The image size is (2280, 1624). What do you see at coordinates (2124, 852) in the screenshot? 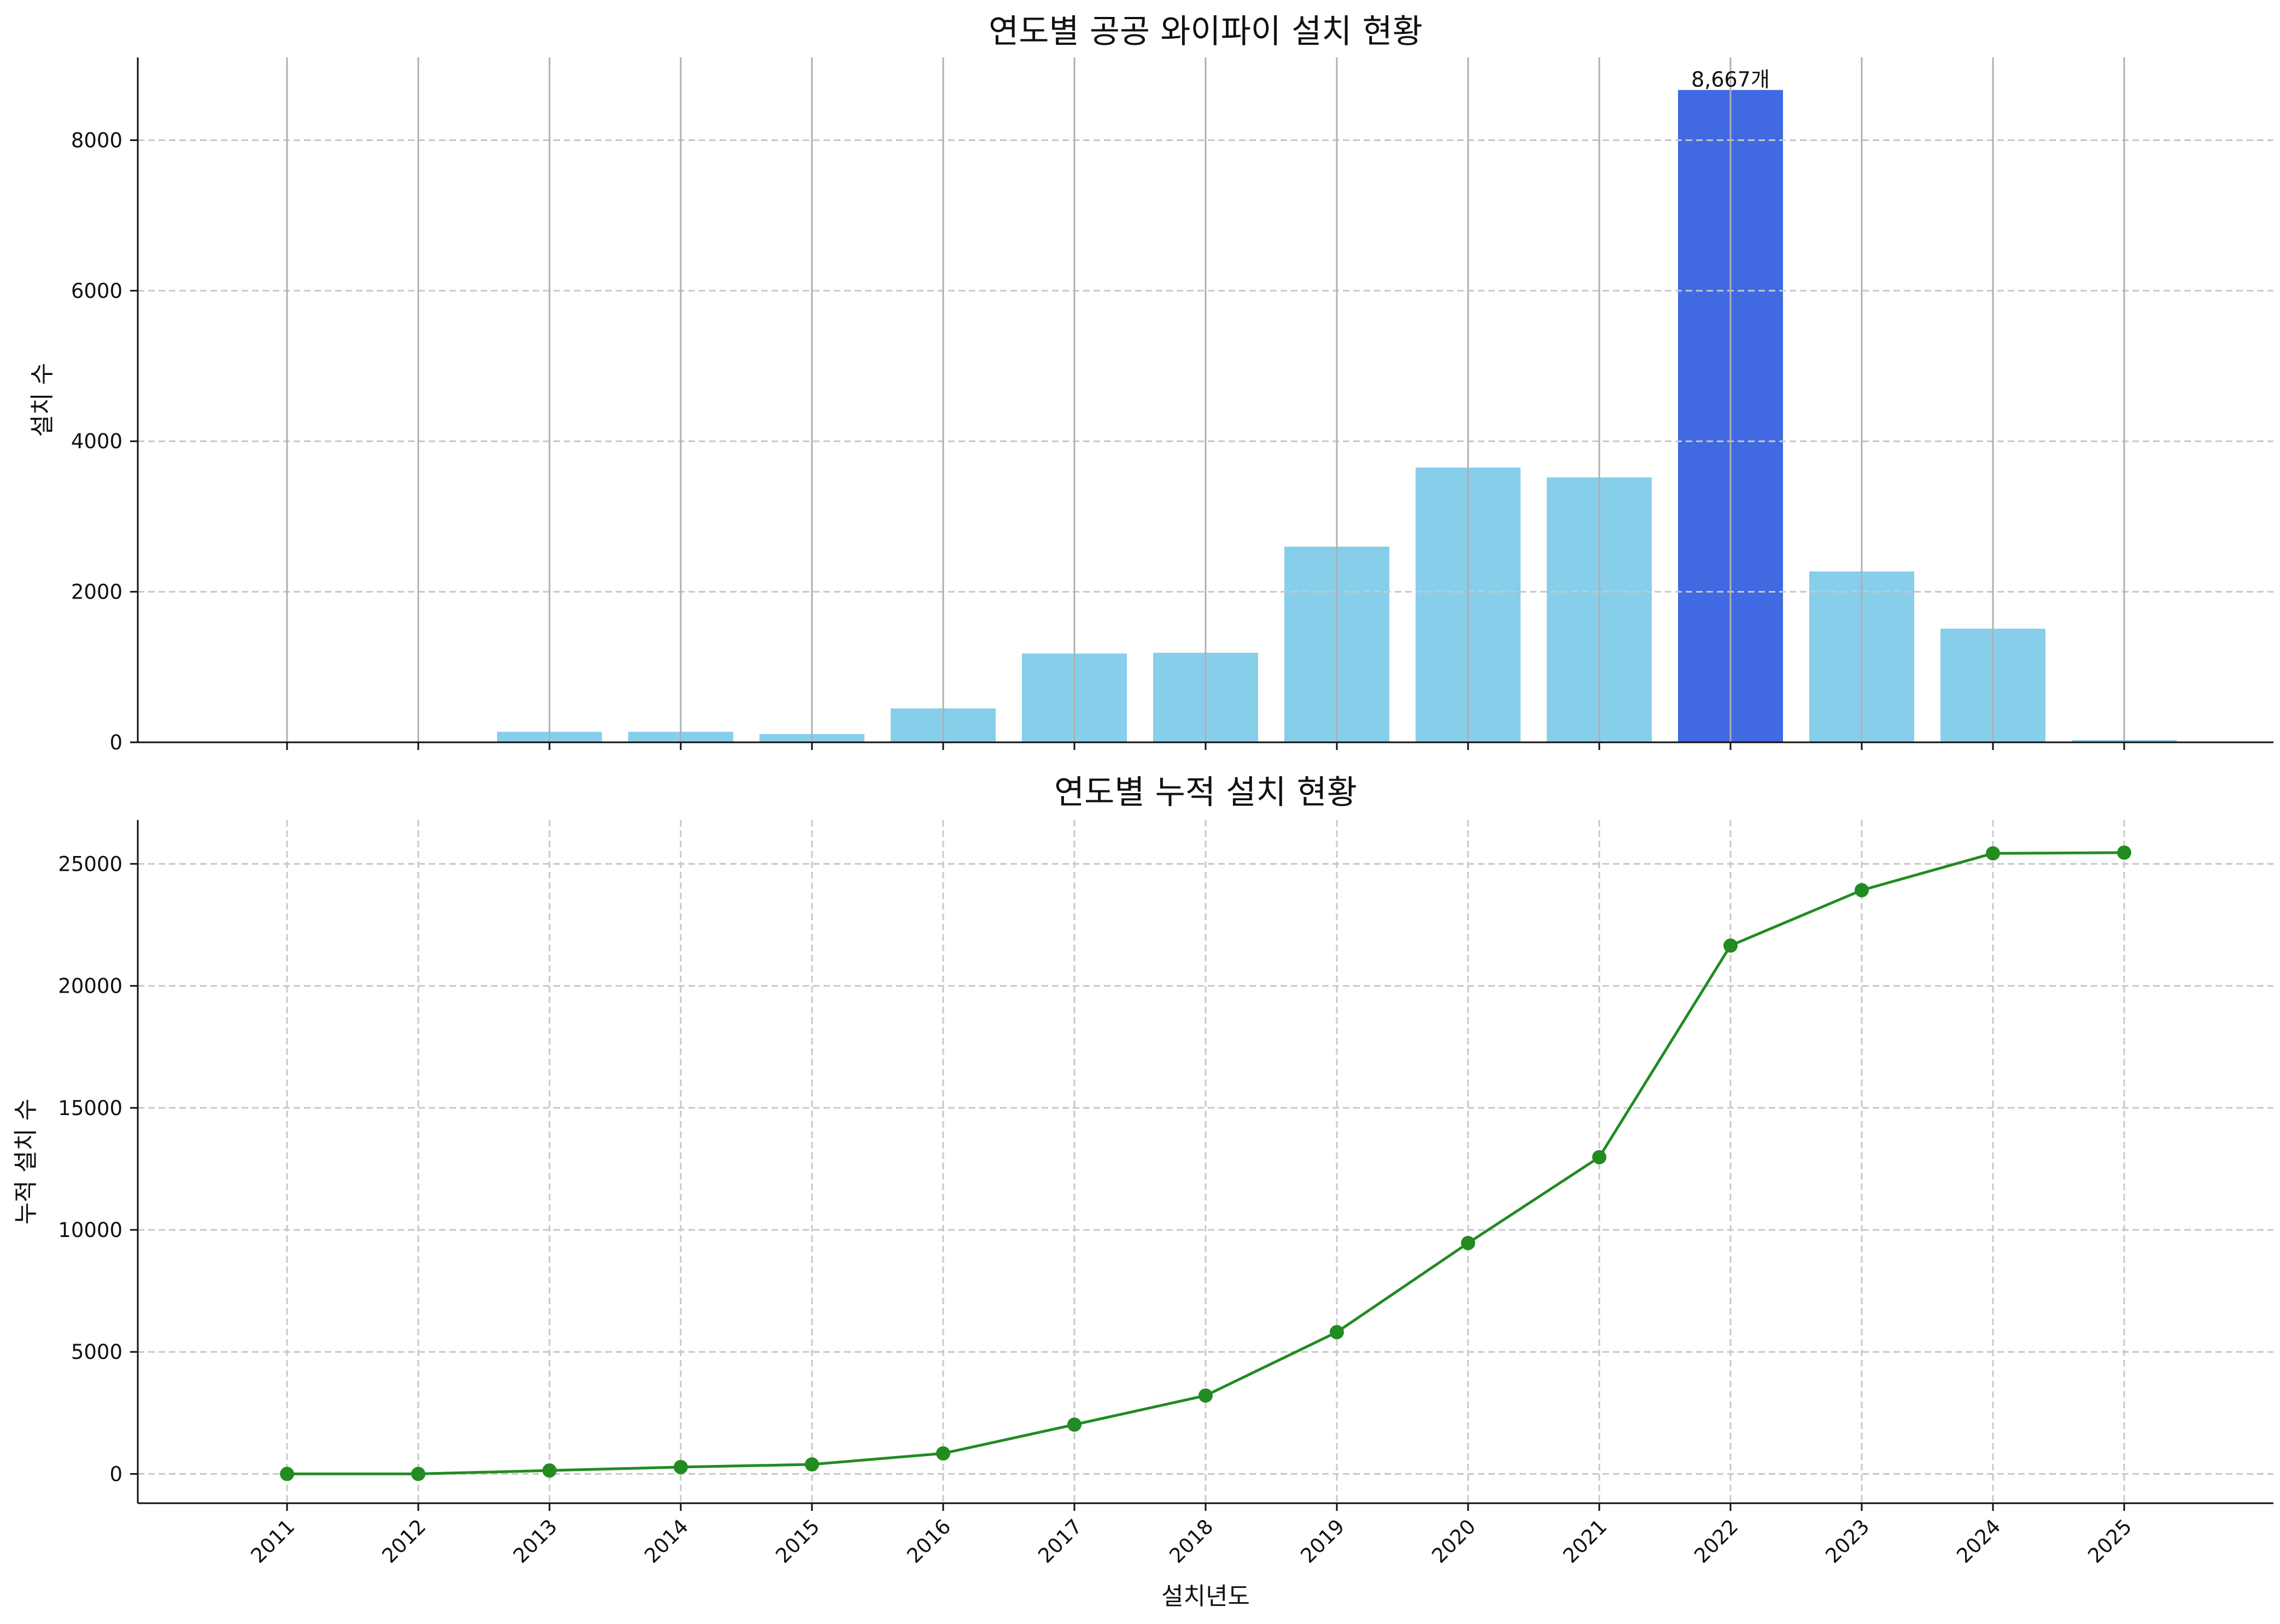
I see `point-2025` at bounding box center [2124, 852].